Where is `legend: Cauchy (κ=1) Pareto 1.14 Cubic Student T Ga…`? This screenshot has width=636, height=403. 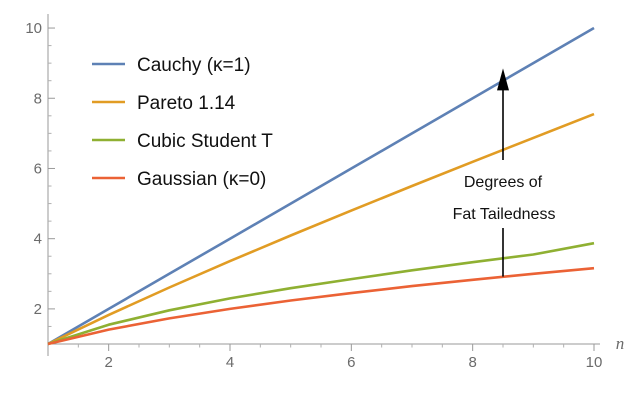
legend: Cauchy (κ=1) Pareto 1.14 Cubic Student T Ga… is located at coordinates (182, 122).